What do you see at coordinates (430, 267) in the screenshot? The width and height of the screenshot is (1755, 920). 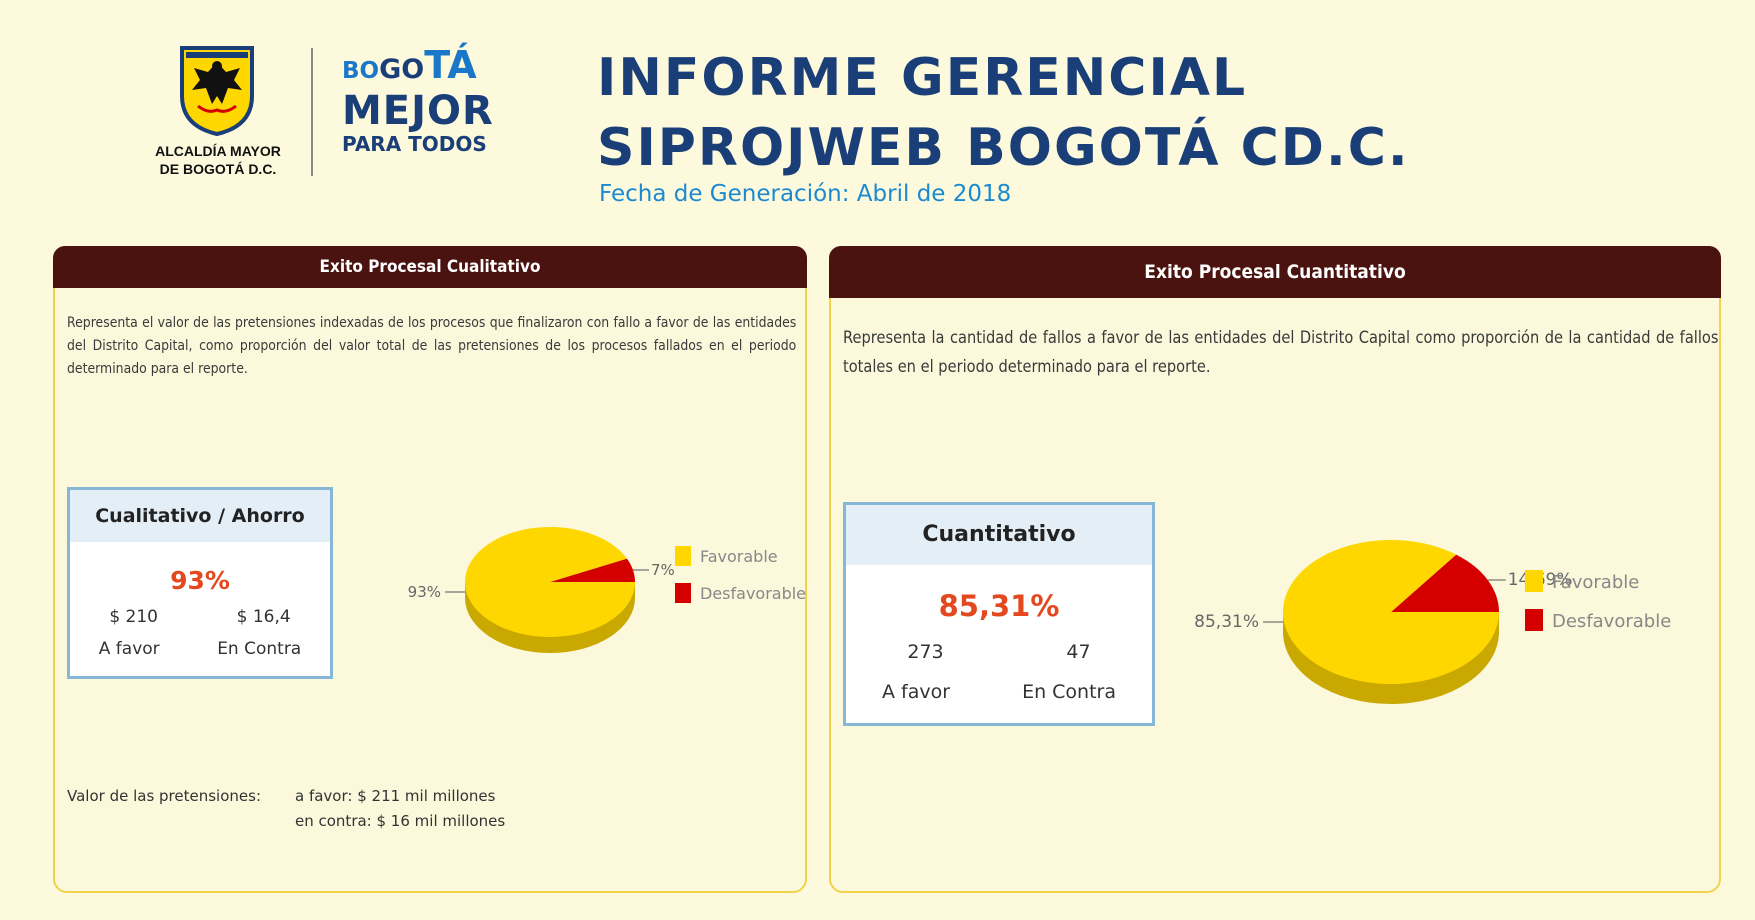 I see `panel-heading: Exito Procesal Cualitativo` at bounding box center [430, 267].